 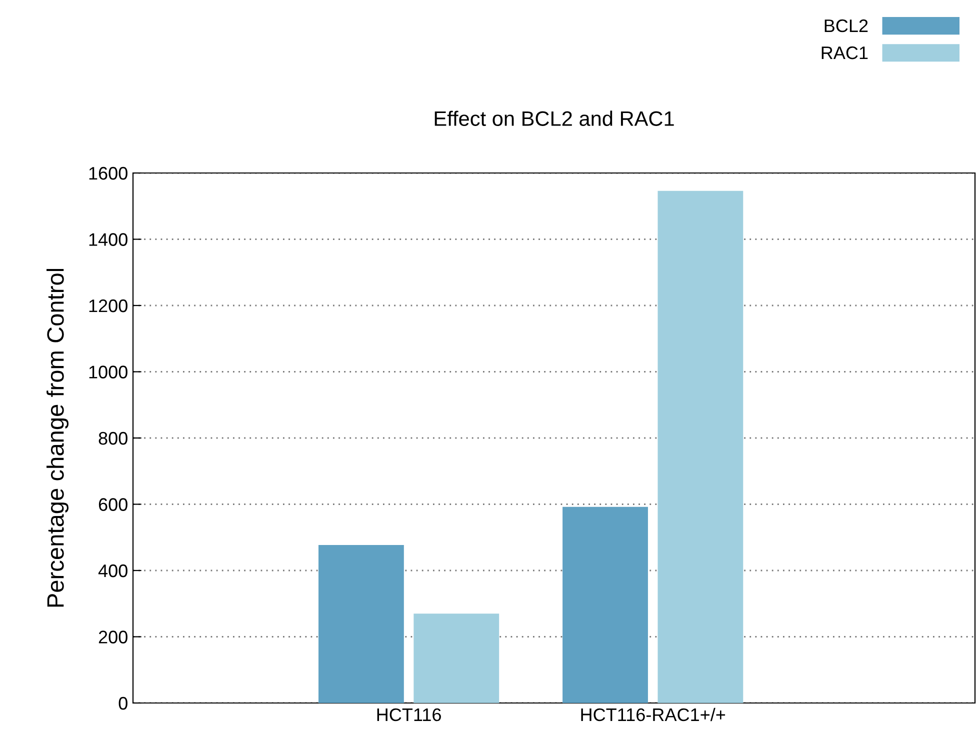 I want to click on y-tick-label: 0, so click(x=123, y=703).